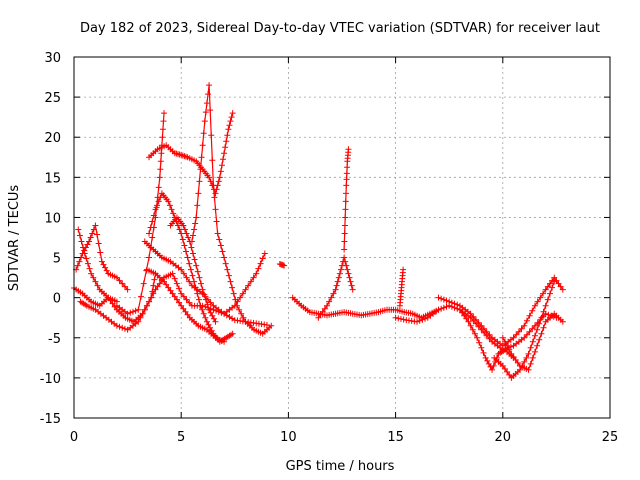 The image size is (640, 480). Describe the element at coordinates (395, 437) in the screenshot. I see `x-tick-label: 15` at that location.